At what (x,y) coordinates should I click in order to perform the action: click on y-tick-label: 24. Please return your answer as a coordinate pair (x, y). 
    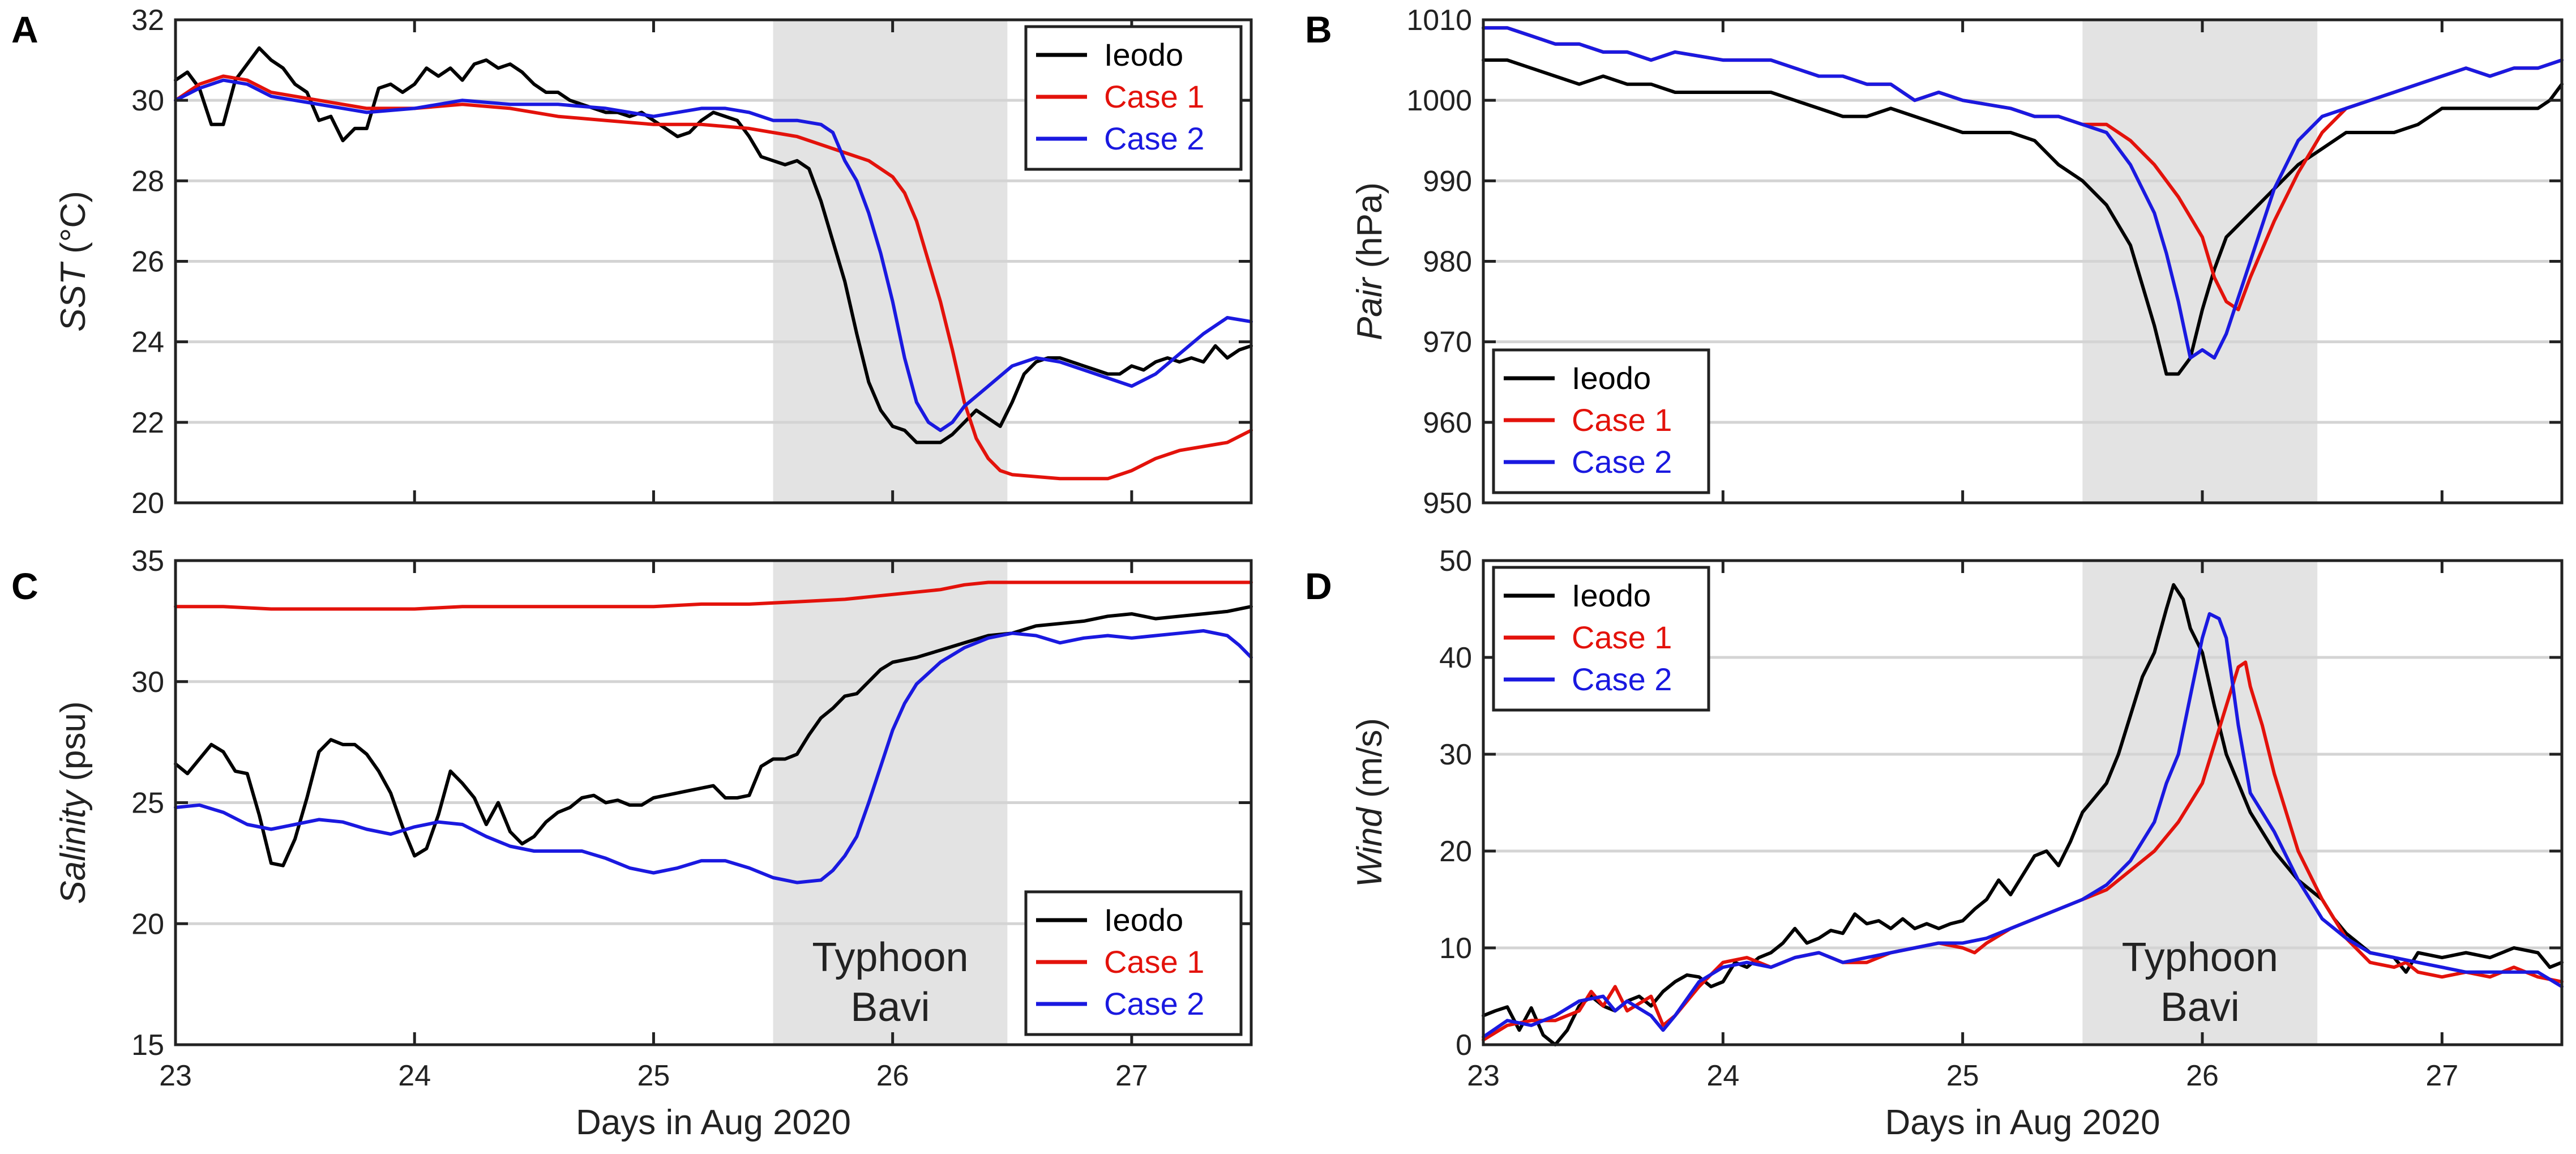
    Looking at the image, I should click on (147, 342).